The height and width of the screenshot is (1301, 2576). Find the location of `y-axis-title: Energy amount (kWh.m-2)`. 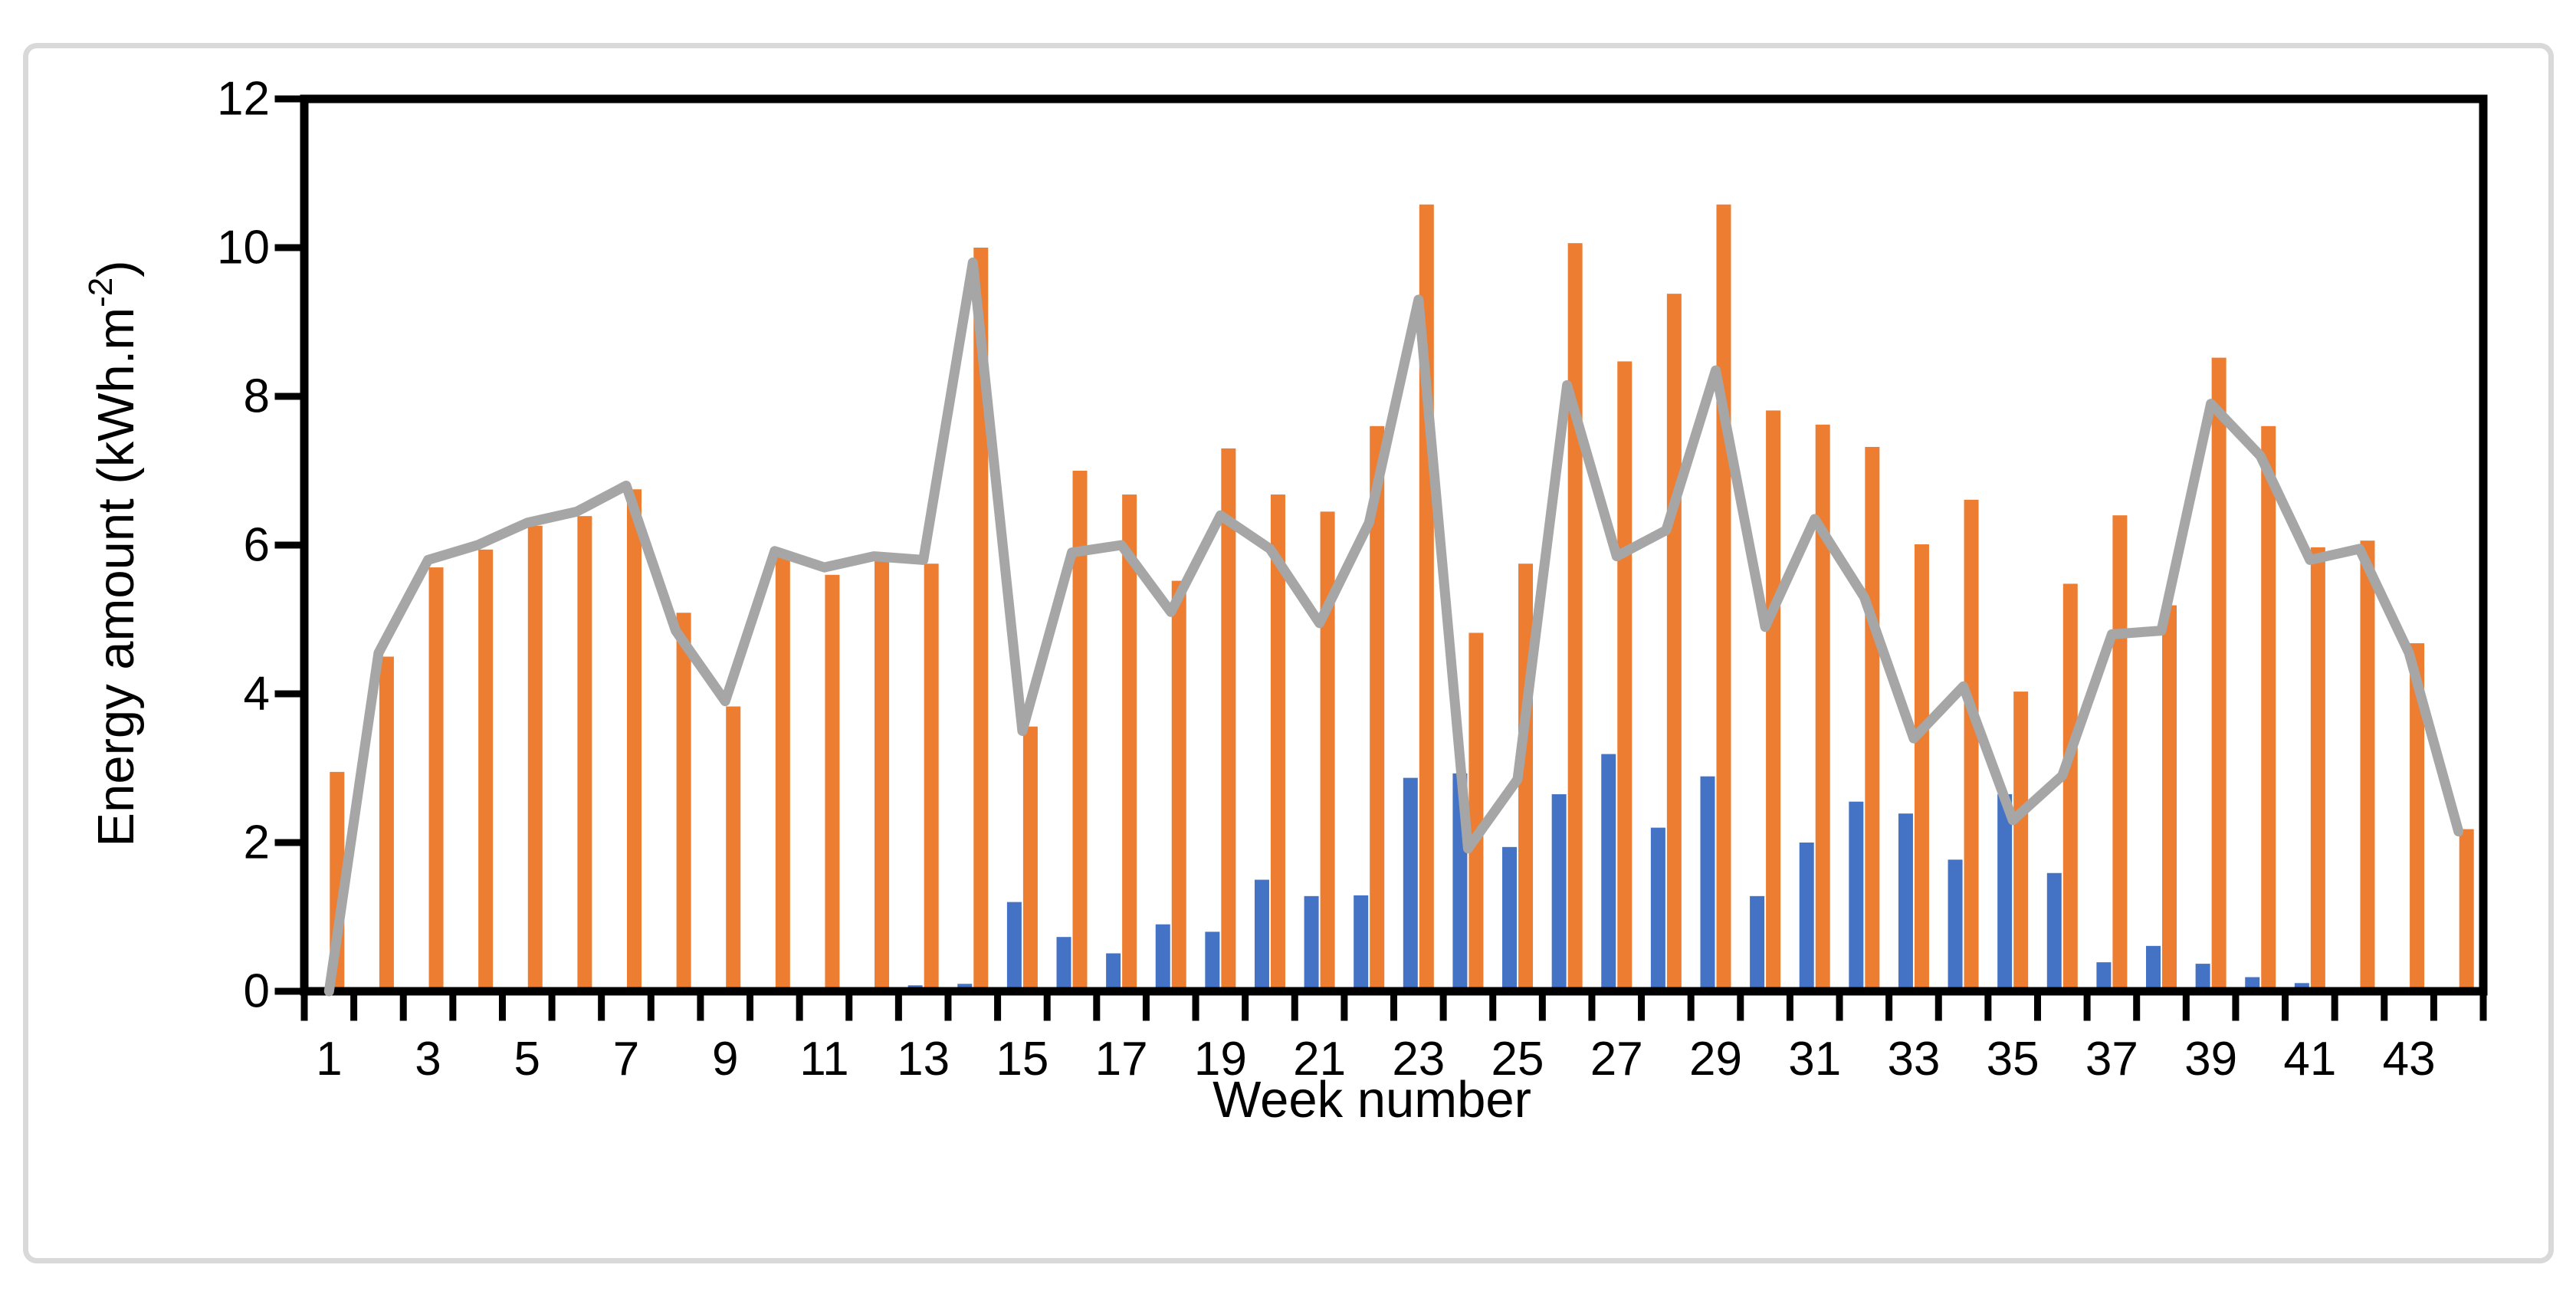

y-axis-title: Energy amount (kWh.m-2) is located at coordinates (106, 553).